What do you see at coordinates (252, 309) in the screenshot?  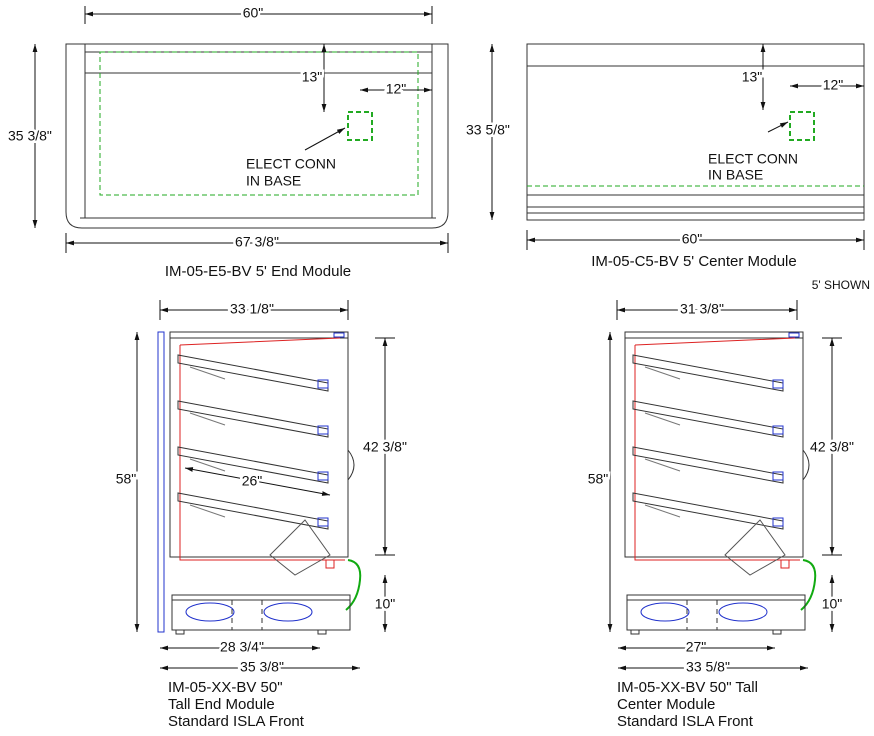 I see `dimension: 33 1/8"` at bounding box center [252, 309].